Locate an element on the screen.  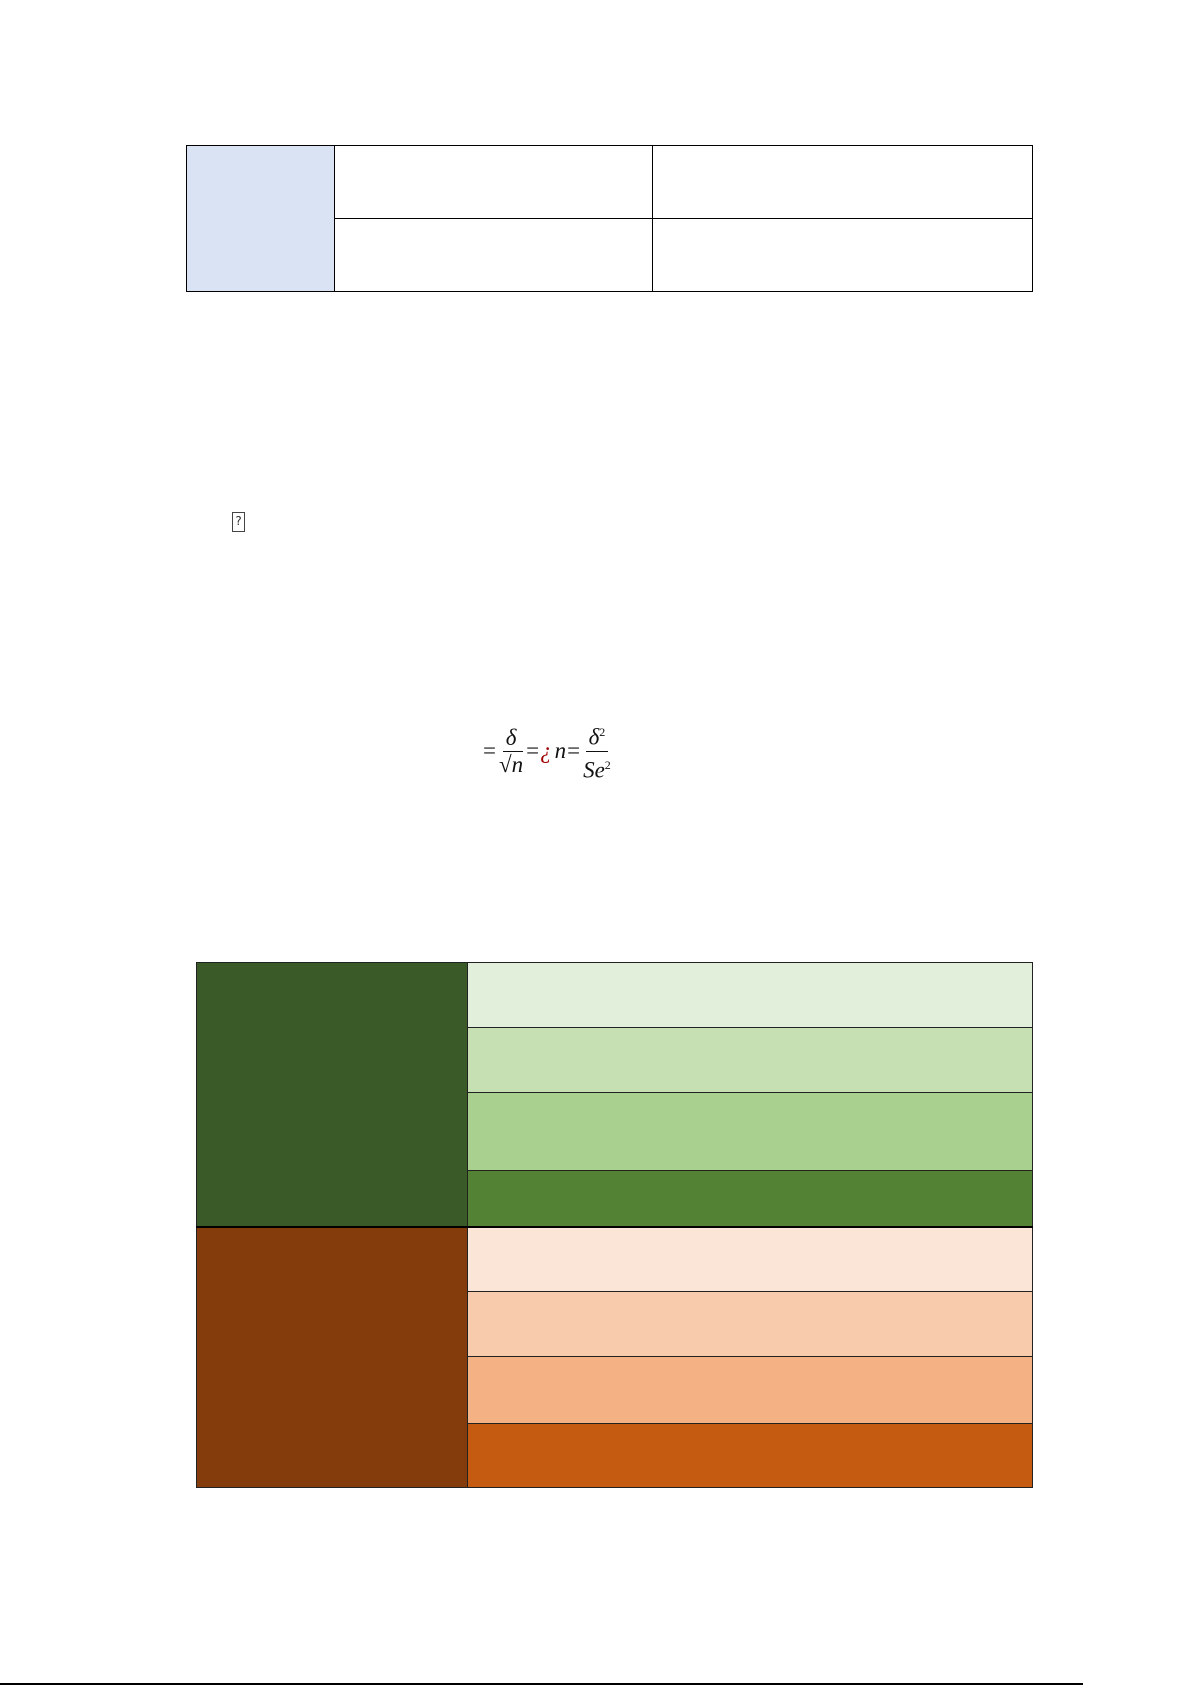
footer-rule is located at coordinates (541, 1684).